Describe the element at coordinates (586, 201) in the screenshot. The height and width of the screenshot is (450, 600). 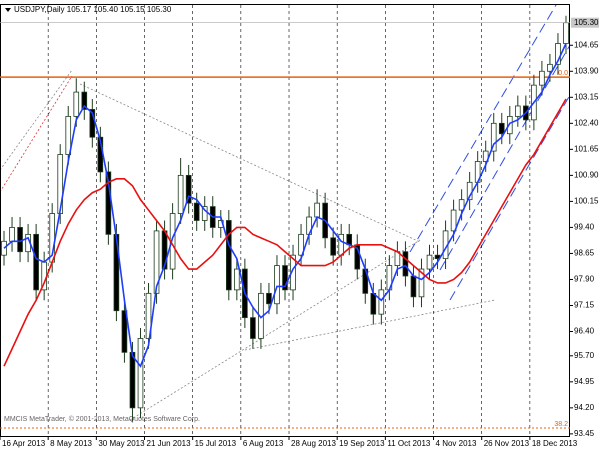
I see `y-tick-label: 100.15` at that location.